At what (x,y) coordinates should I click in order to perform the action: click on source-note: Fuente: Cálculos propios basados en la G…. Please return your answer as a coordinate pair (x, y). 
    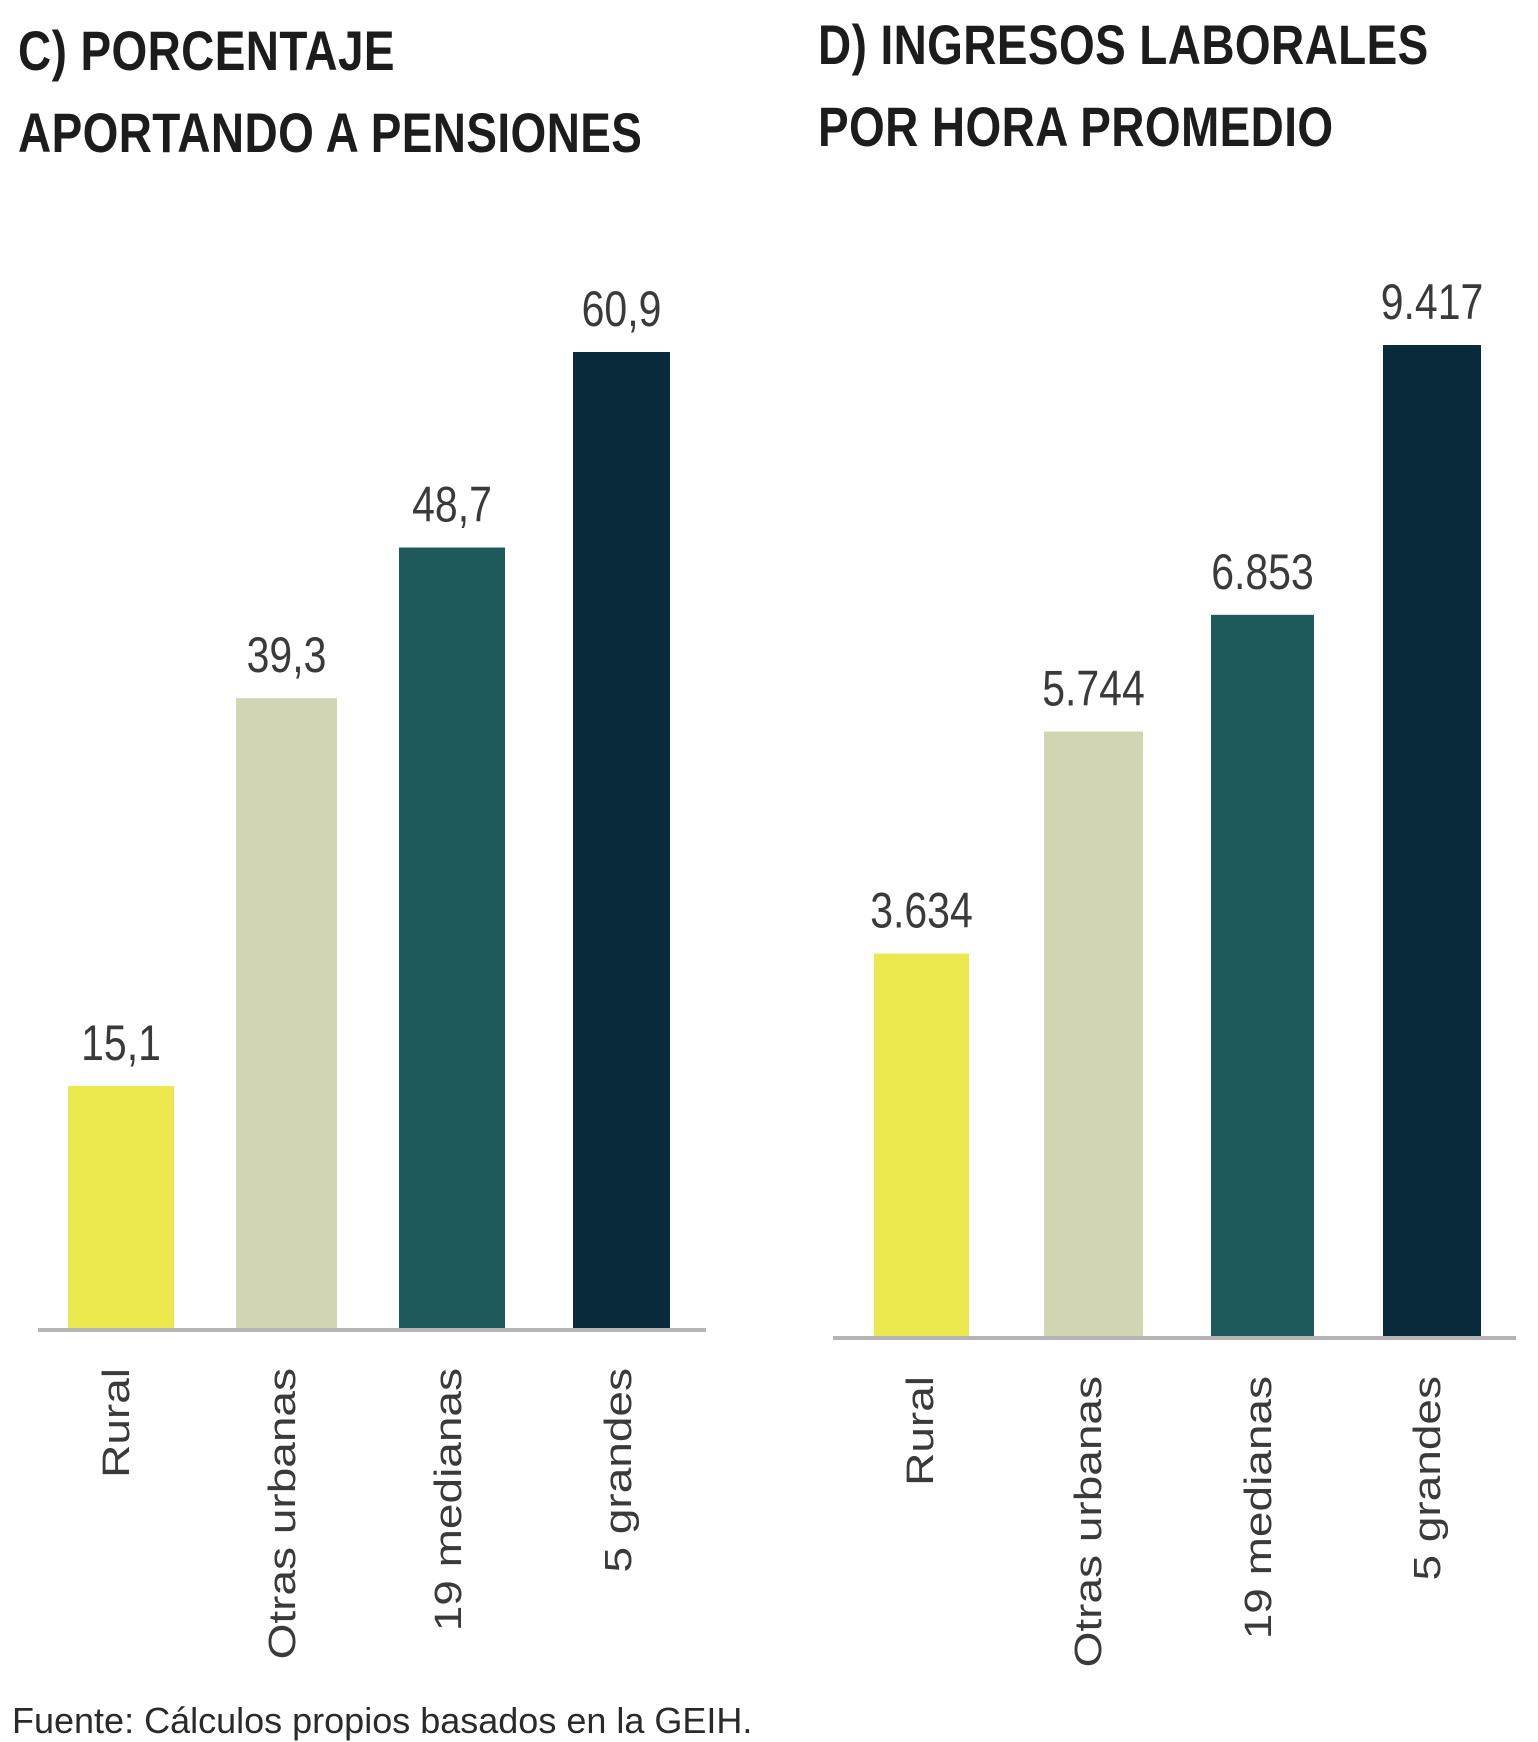
    Looking at the image, I should click on (382, 1720).